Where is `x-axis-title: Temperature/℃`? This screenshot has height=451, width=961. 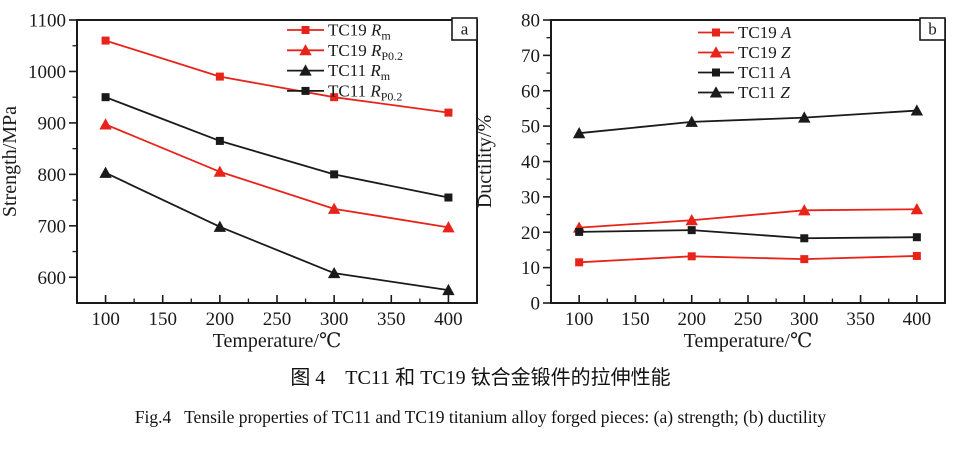
x-axis-title: Temperature/℃ is located at coordinates (748, 341).